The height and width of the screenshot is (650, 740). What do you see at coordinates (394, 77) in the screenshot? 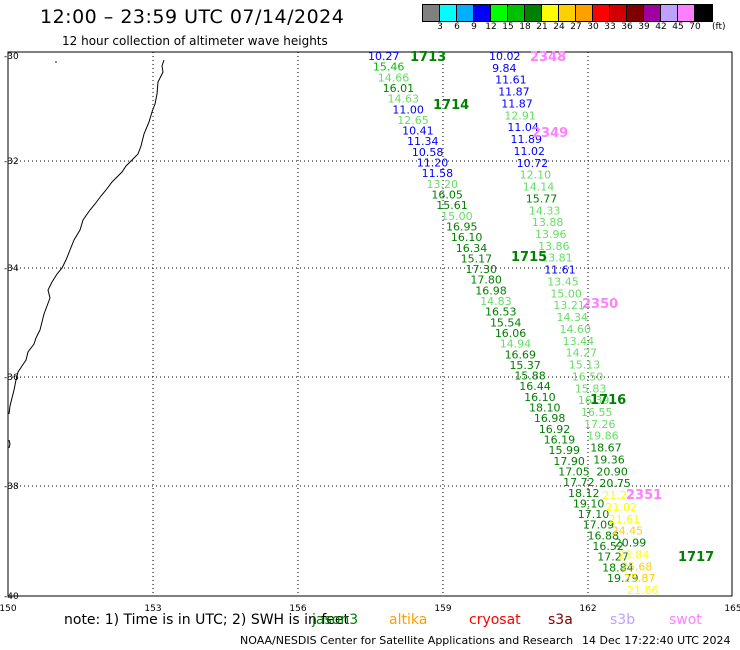
I see `wave-height-value: 14.66` at bounding box center [394, 77].